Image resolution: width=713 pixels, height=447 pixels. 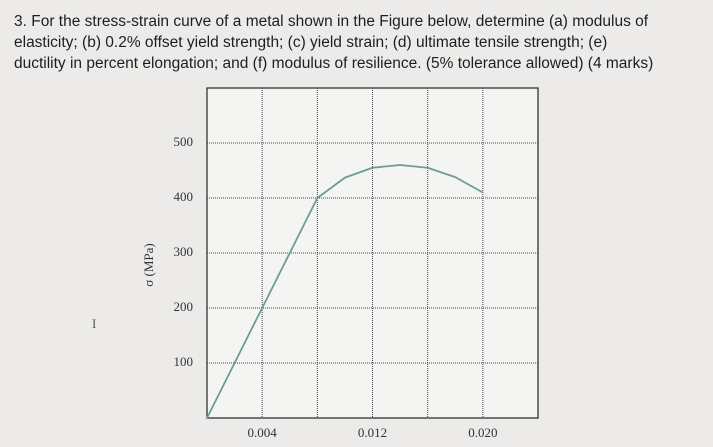 What do you see at coordinates (184, 196) in the screenshot?
I see `y-tick-label: 400` at bounding box center [184, 196].